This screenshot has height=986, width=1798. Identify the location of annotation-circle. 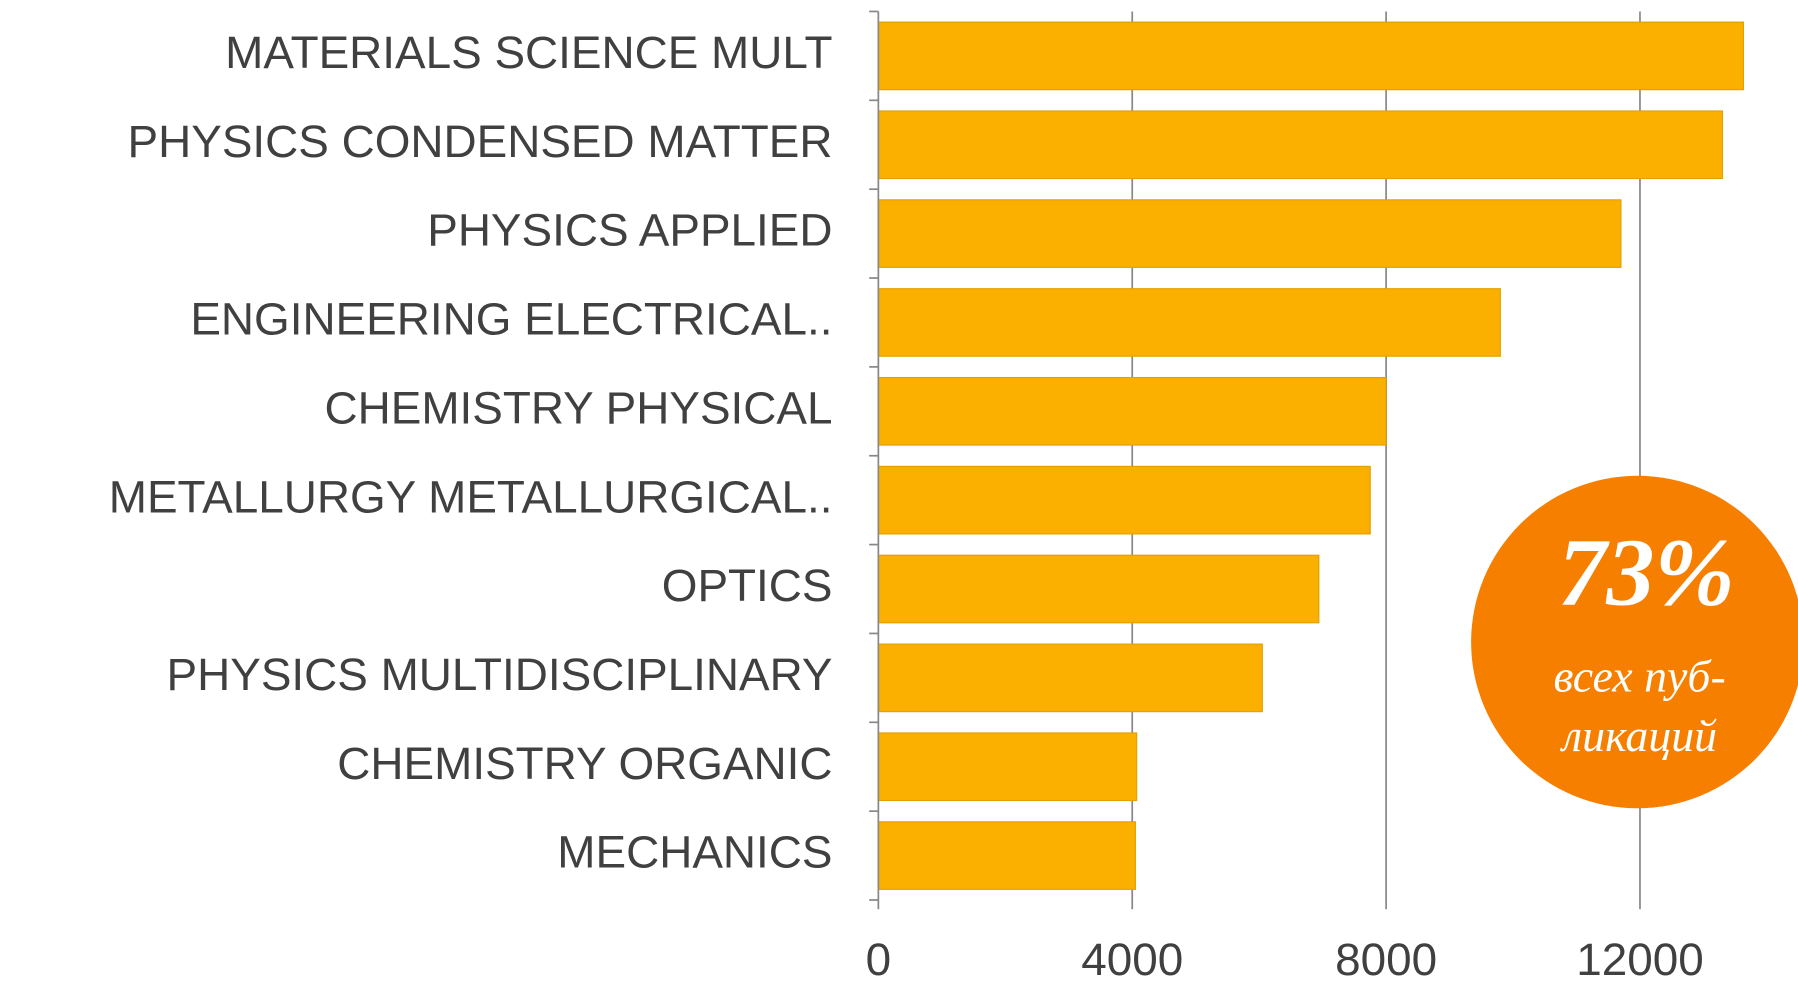
(1634, 642).